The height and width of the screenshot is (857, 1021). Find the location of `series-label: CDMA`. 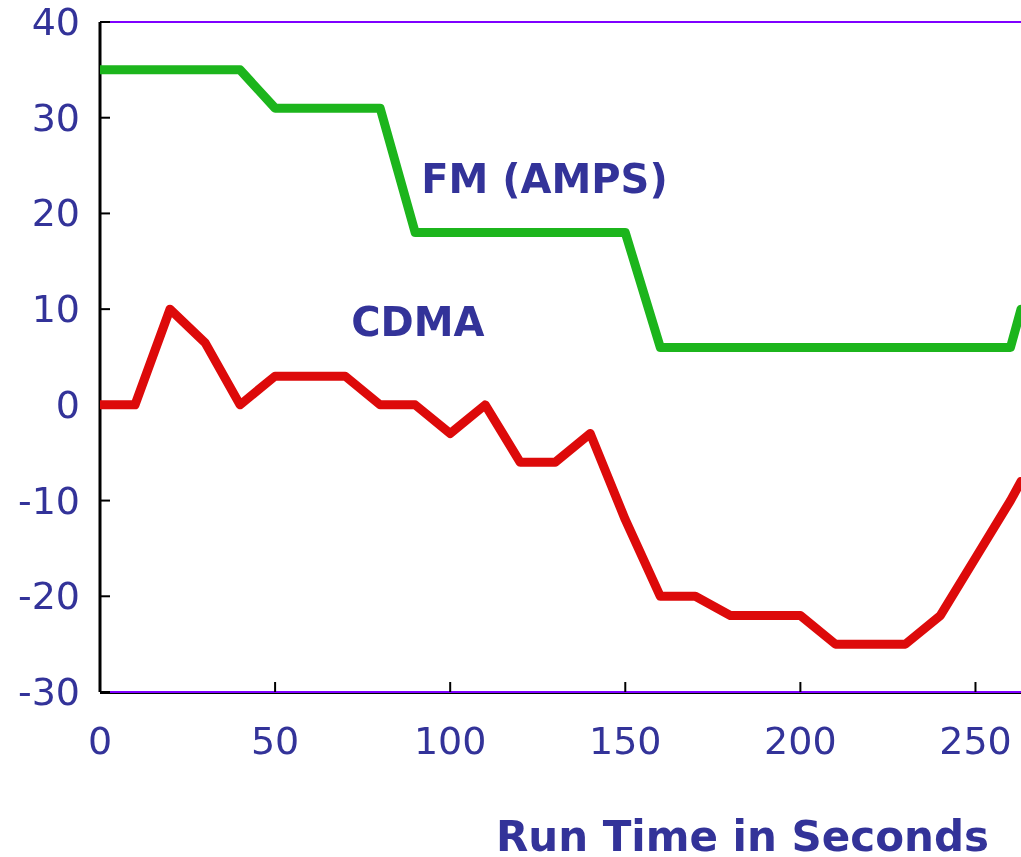

series-label: CDMA is located at coordinates (418, 322).